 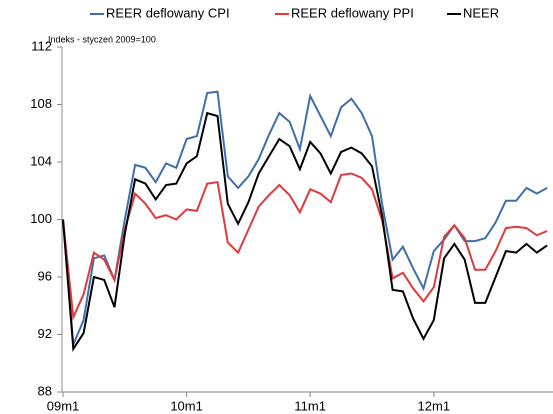 I want to click on y-tick-label: 108, so click(x=41, y=103).